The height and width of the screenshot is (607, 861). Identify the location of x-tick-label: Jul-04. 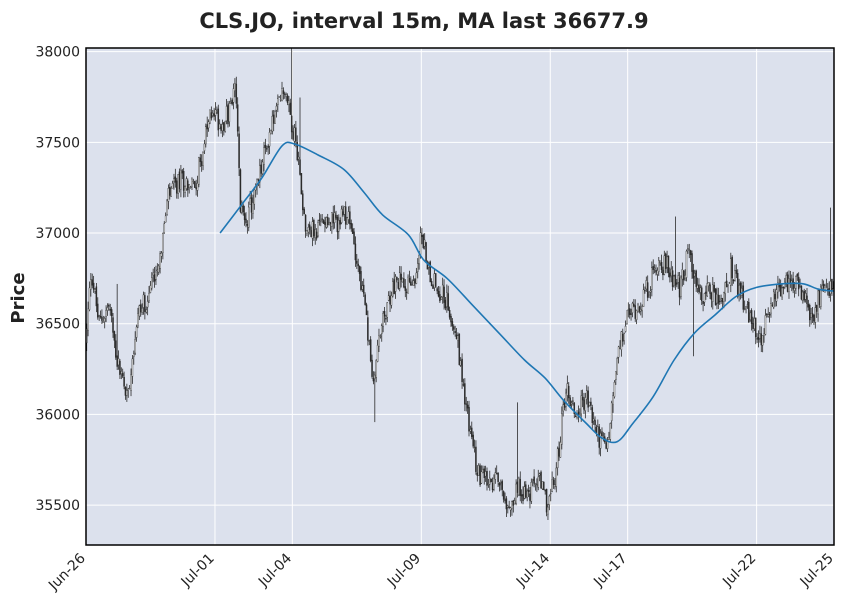
(275, 570).